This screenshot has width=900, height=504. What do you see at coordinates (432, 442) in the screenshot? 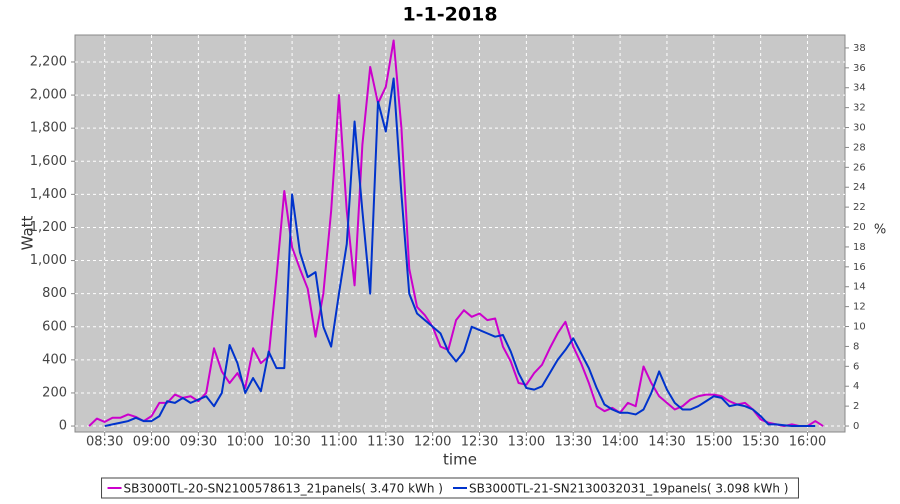
I see `x-tick-label: 12:00` at bounding box center [432, 442].